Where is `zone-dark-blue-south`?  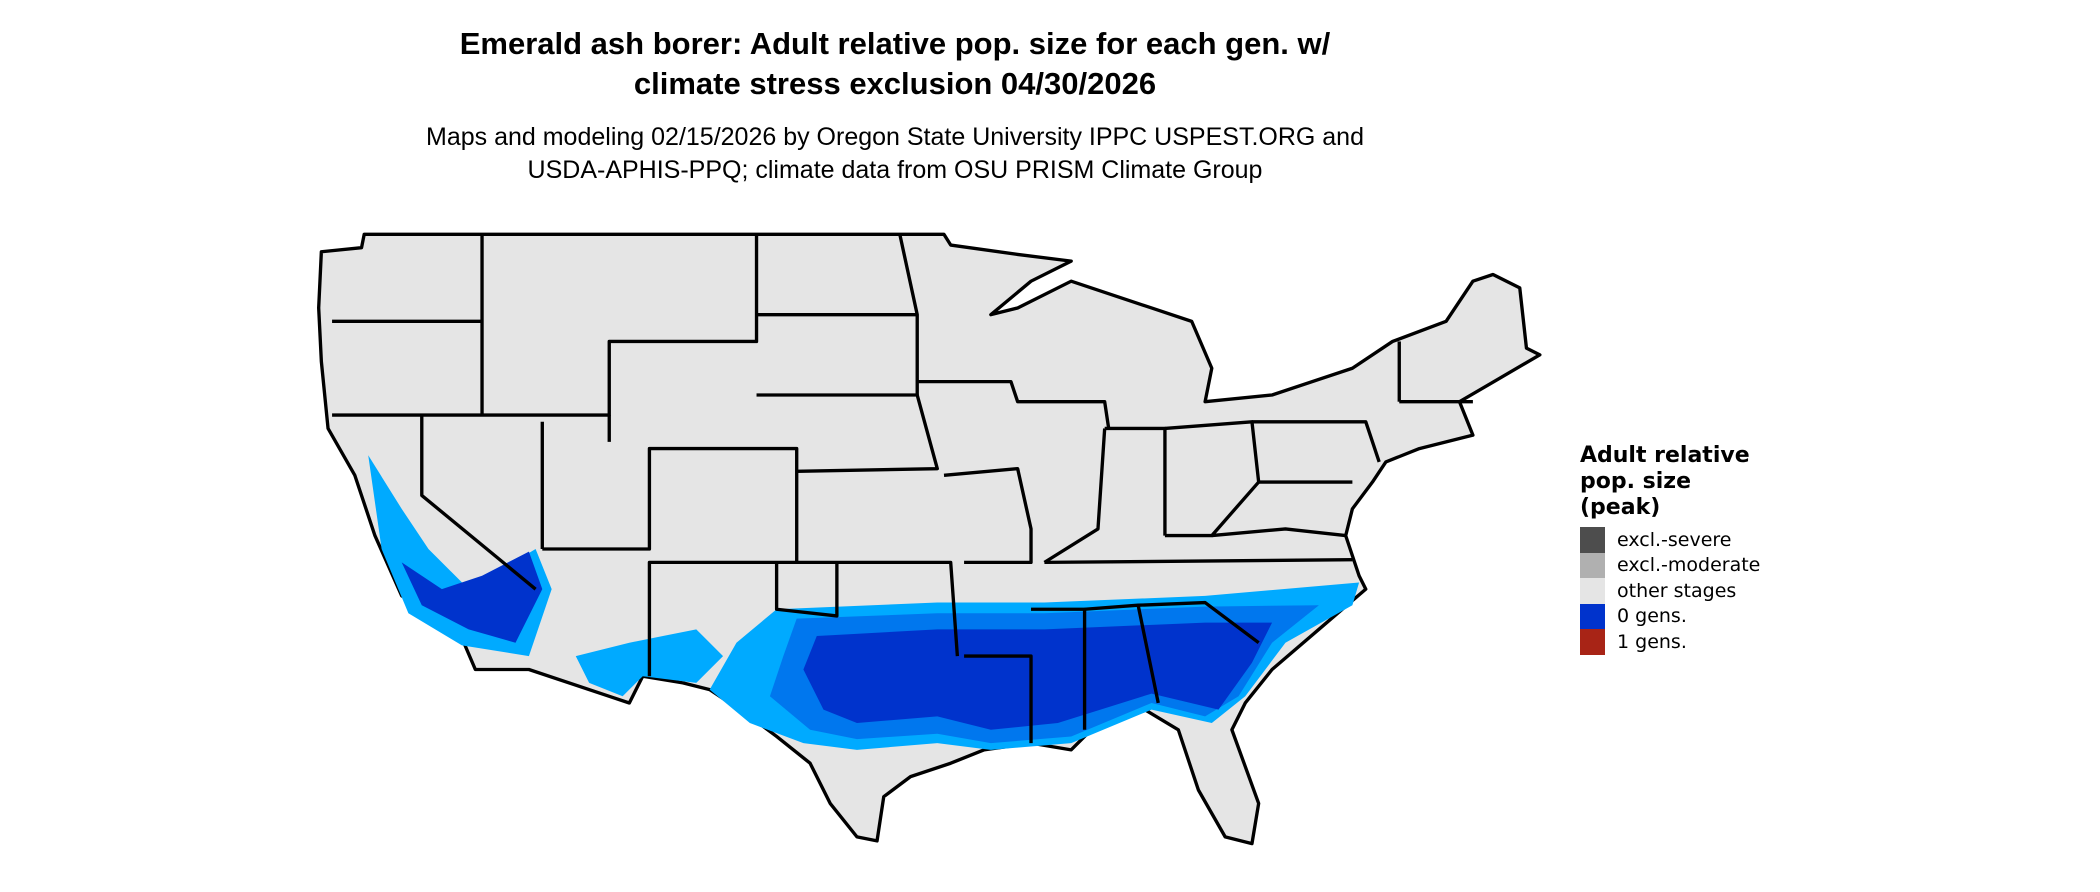
zone-dark-blue-south is located at coordinates (1038, 676).